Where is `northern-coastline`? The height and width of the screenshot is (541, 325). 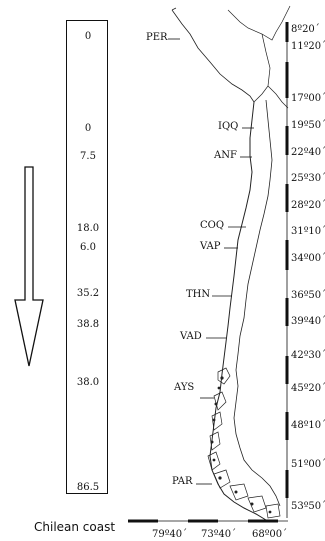
northern-coastline is located at coordinates (213, 56).